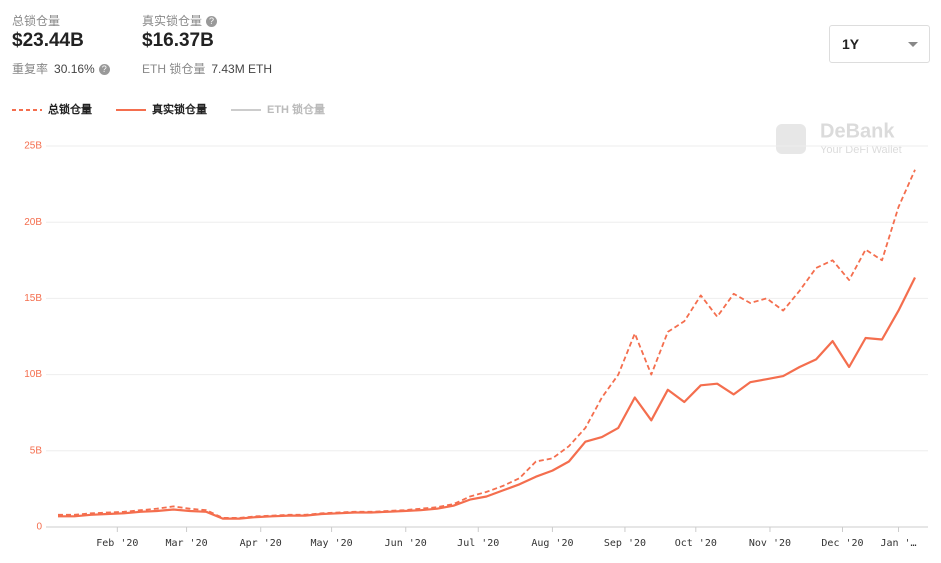 The image size is (941, 563). I want to click on watermark-brand: DeBank, so click(857, 131).